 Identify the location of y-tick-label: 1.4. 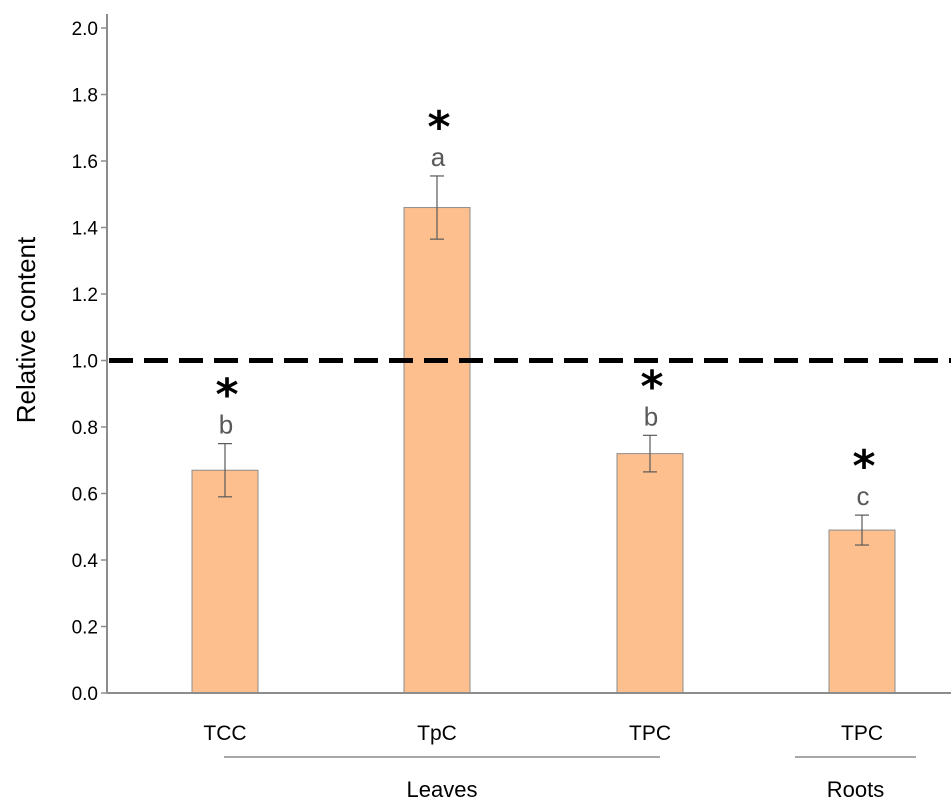
(85, 229).